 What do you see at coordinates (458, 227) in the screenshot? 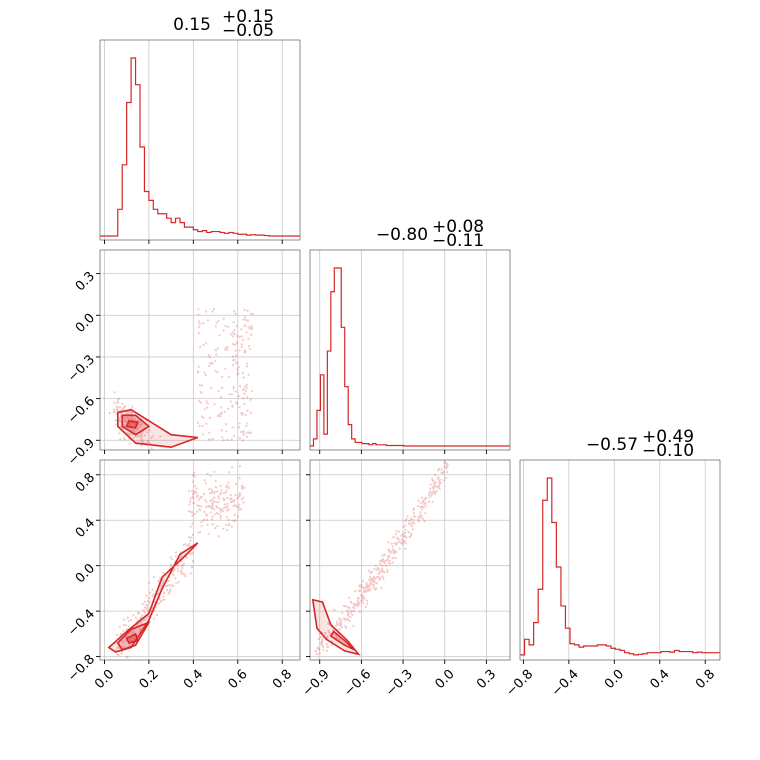
I see `title-plus-1: +0.08` at bounding box center [458, 227].